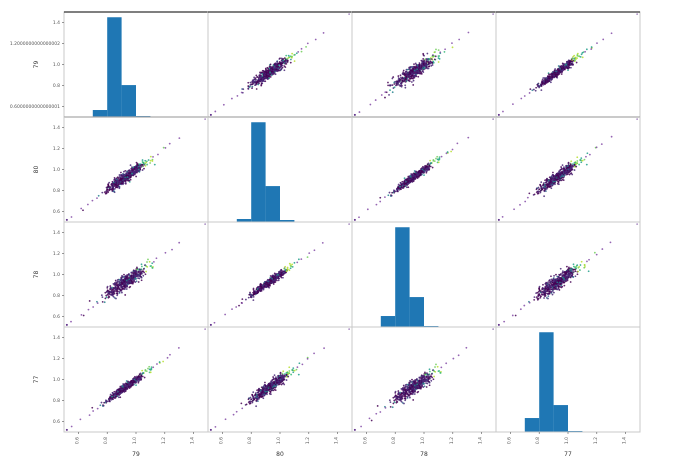 Image resolution: width=685 pixels, height=473 pixels. Describe the element at coordinates (36, 170) in the screenshot. I see `y-axis-label: 80` at that location.